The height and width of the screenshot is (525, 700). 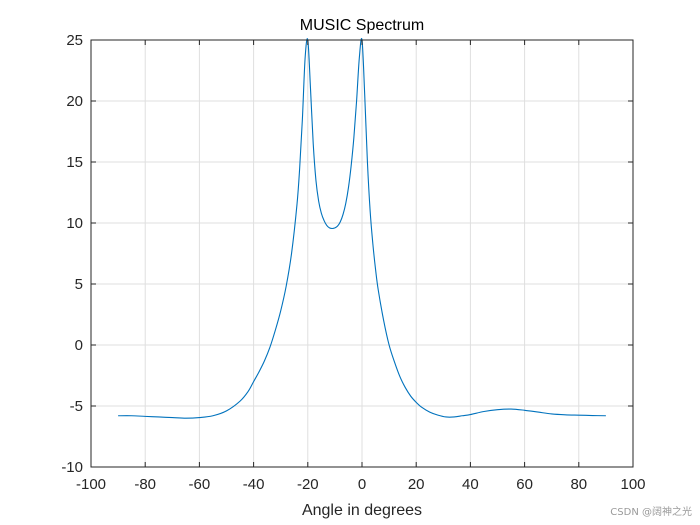 What do you see at coordinates (632, 484) in the screenshot?
I see `x-tick-label: 100` at bounding box center [632, 484].